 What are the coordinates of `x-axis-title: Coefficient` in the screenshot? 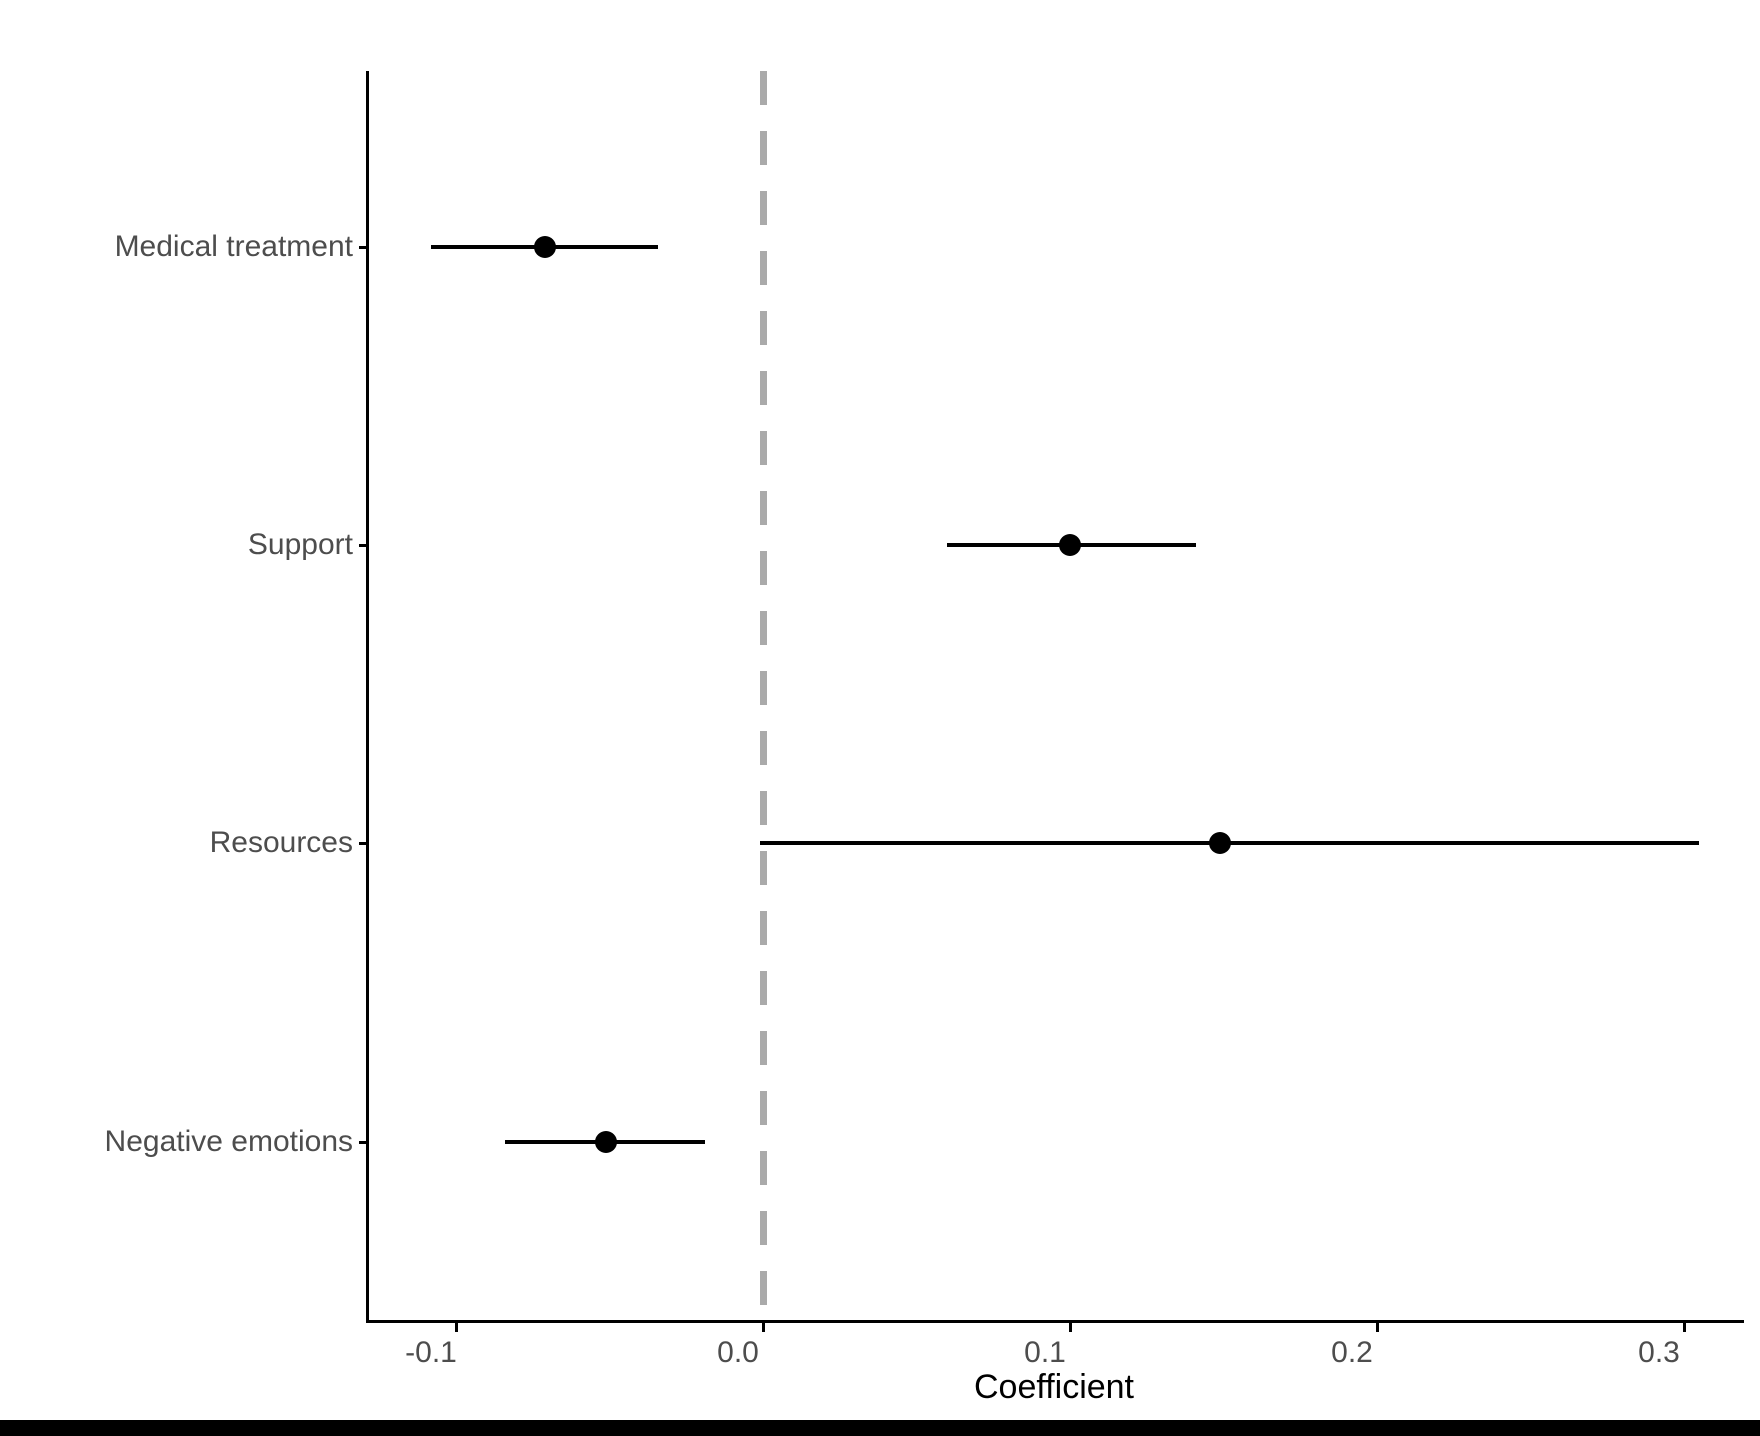 It's located at (1054, 1387).